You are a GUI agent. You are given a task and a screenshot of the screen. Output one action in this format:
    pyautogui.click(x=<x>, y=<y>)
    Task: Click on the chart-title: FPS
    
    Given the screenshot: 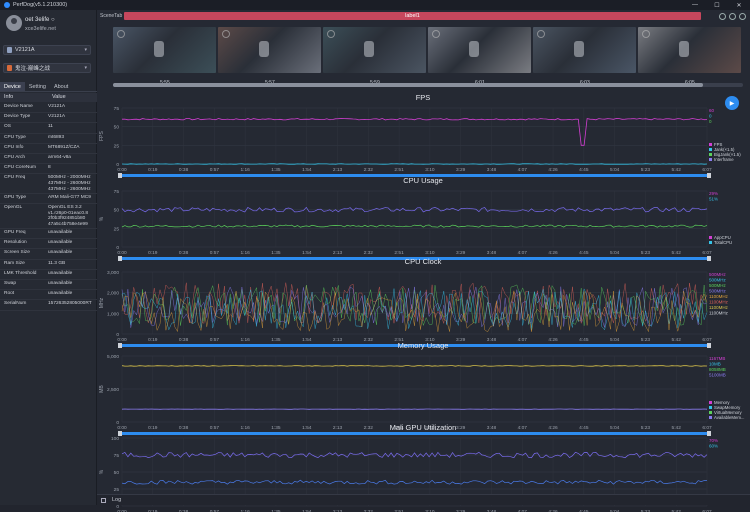 What is the action you would take?
    pyautogui.click(x=423, y=97)
    